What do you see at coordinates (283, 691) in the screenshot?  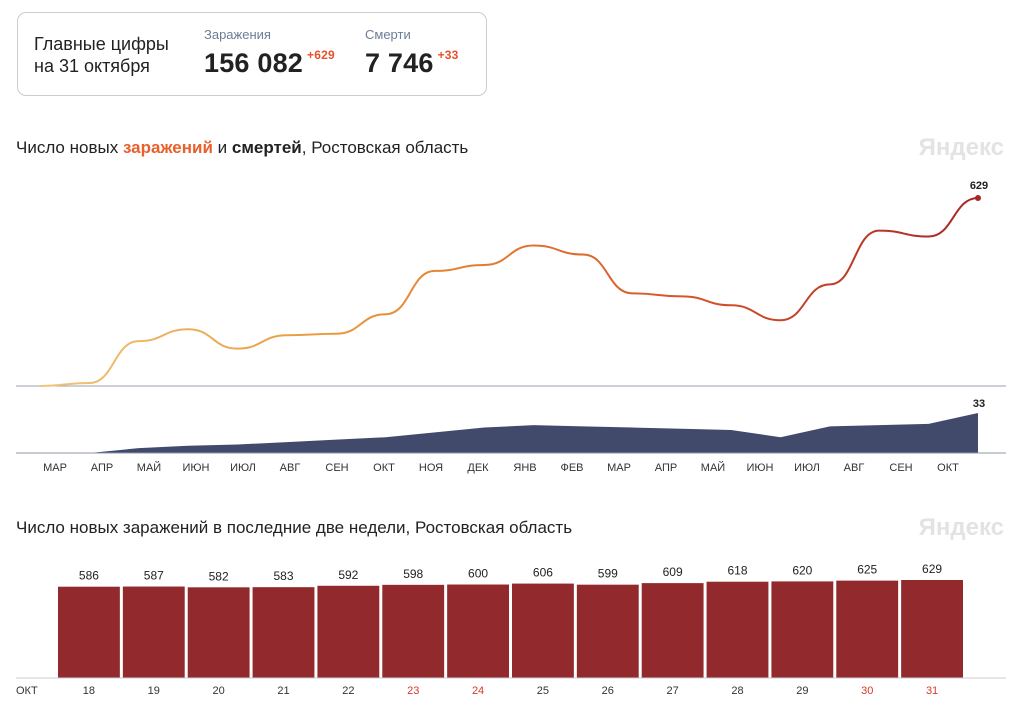 I see `day-tick-label: 21` at bounding box center [283, 691].